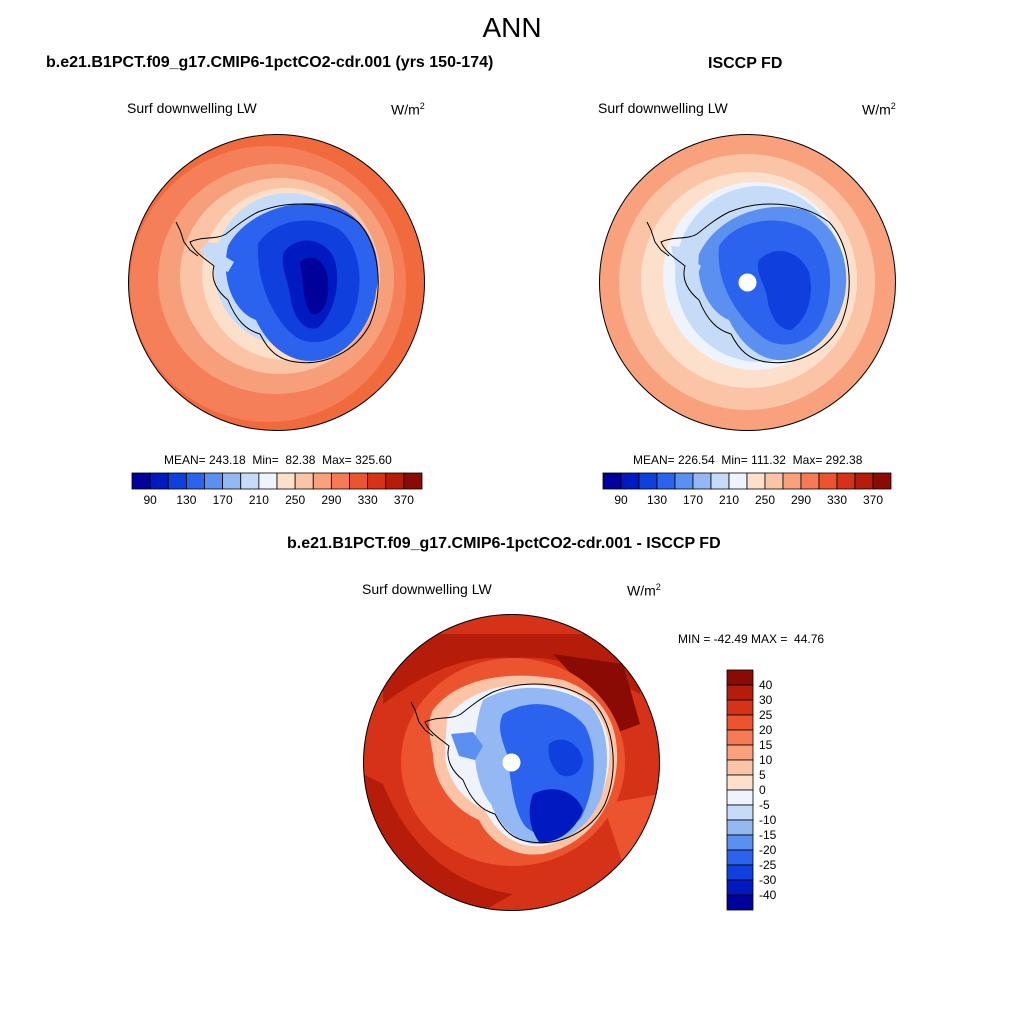 The width and height of the screenshot is (1024, 1024). I want to click on obs-colorbar-tick-label: 290, so click(801, 500).